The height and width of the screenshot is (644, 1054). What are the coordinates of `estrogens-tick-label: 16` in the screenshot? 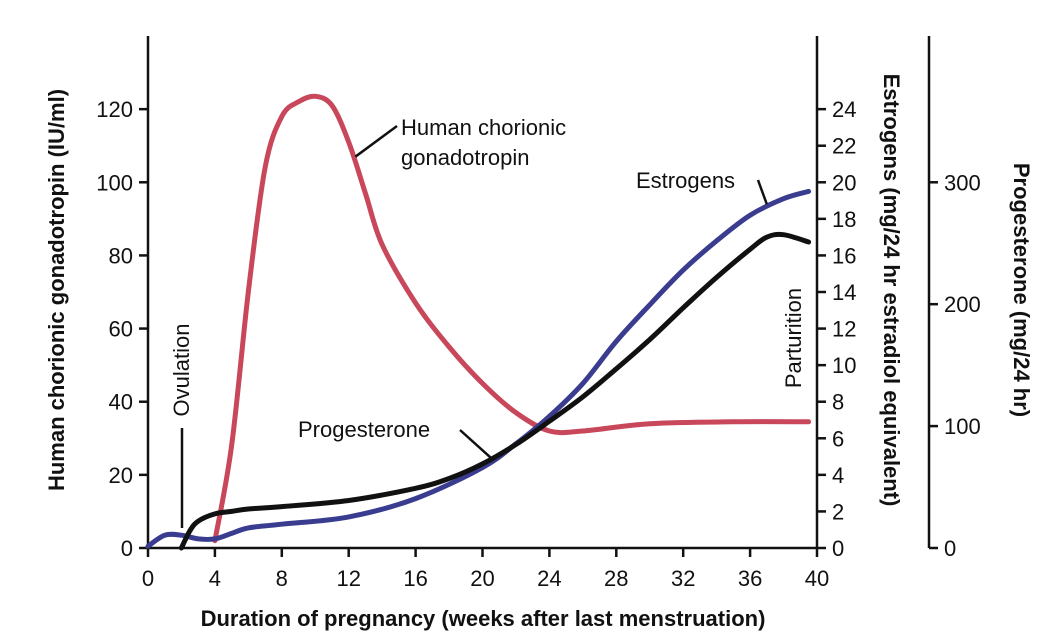 It's located at (844, 255).